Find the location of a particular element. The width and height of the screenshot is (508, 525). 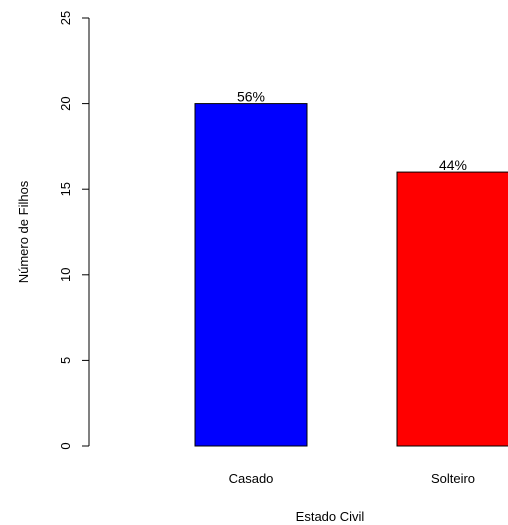

y-tick-label: 25 is located at coordinates (65, 18).